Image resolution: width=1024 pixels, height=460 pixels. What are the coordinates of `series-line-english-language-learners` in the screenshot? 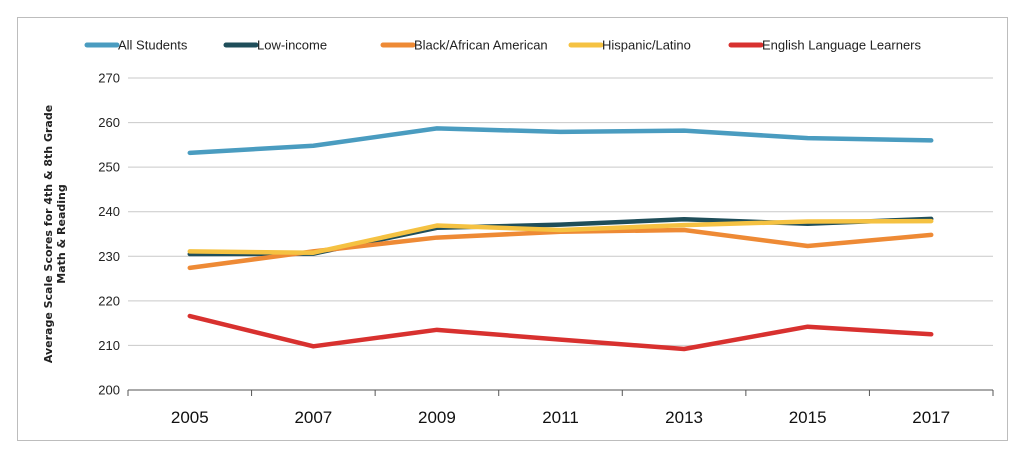 It's located at (560, 332).